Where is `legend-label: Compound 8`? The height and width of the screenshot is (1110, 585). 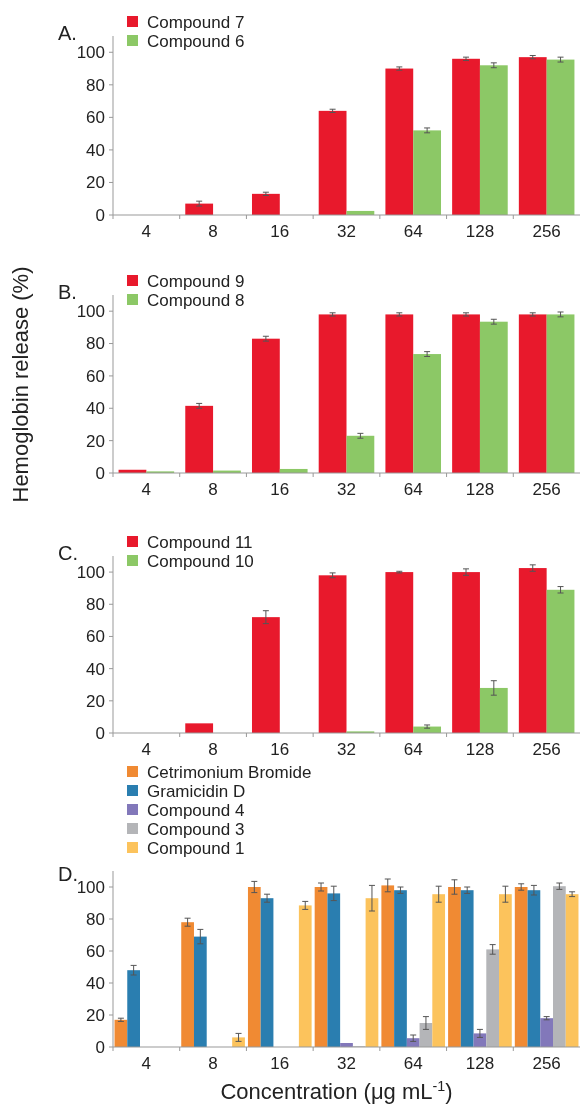
legend-label: Compound 8 is located at coordinates (196, 300).